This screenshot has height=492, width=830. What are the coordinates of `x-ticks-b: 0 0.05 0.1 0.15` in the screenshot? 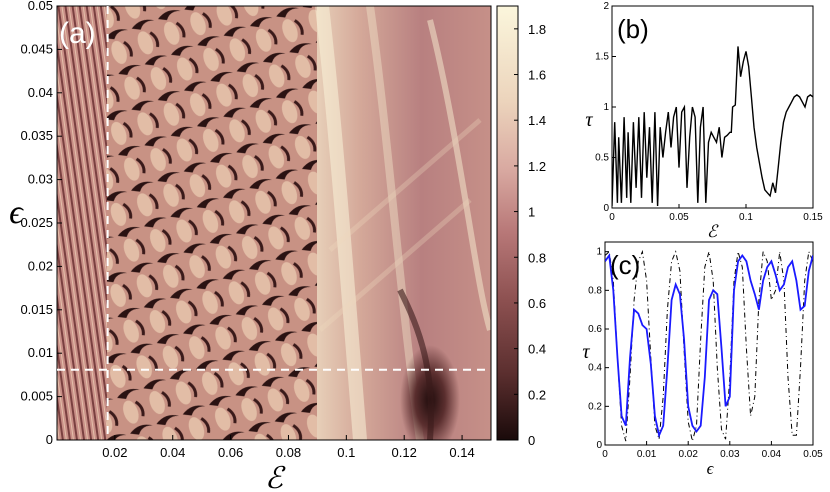 It's located at (716, 213).